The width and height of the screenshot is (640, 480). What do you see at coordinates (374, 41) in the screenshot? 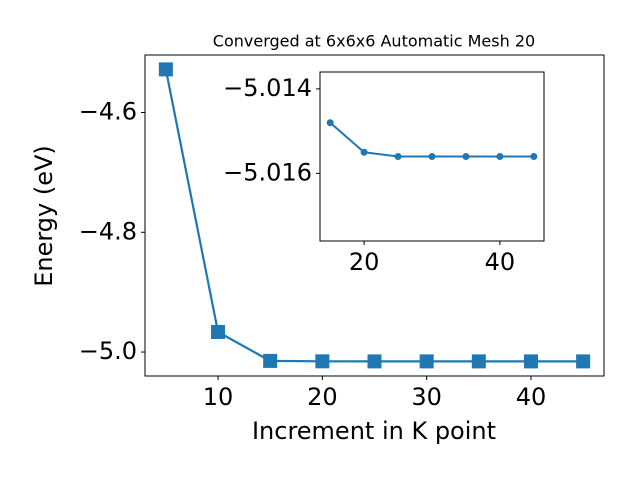
I see `chart-title: Converged at 6x6x6 Automatic Mesh 20` at bounding box center [374, 41].